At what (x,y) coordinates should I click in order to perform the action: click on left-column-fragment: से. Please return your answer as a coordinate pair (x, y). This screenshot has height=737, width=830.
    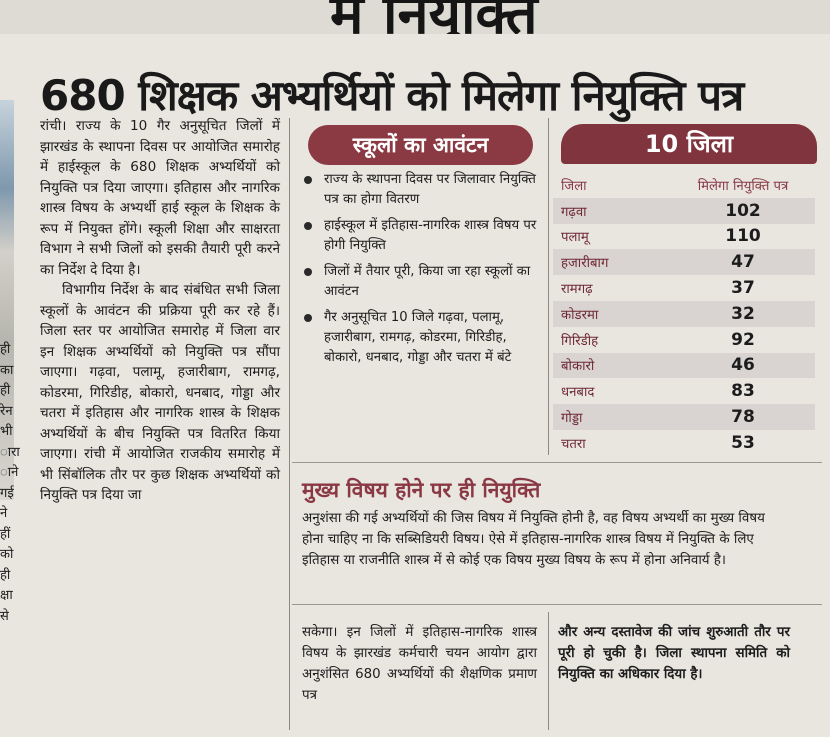
    Looking at the image, I should click on (4, 616).